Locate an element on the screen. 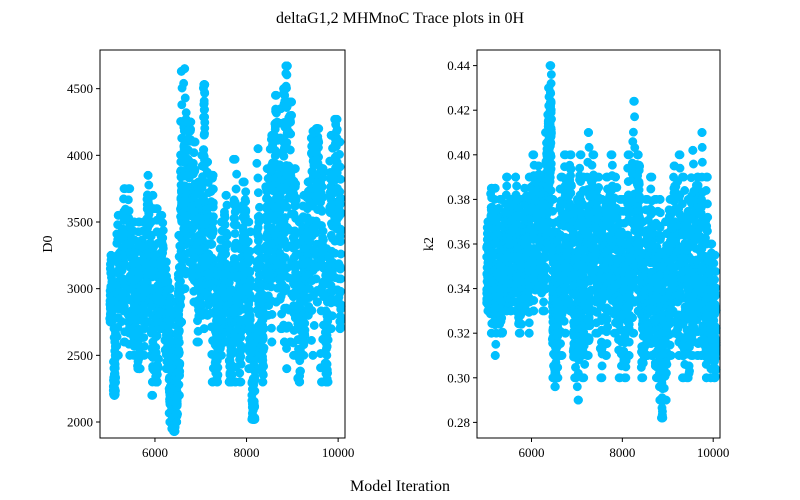 This screenshot has width=800, height=500. figure-xlabel: Model Iteration is located at coordinates (400, 486).